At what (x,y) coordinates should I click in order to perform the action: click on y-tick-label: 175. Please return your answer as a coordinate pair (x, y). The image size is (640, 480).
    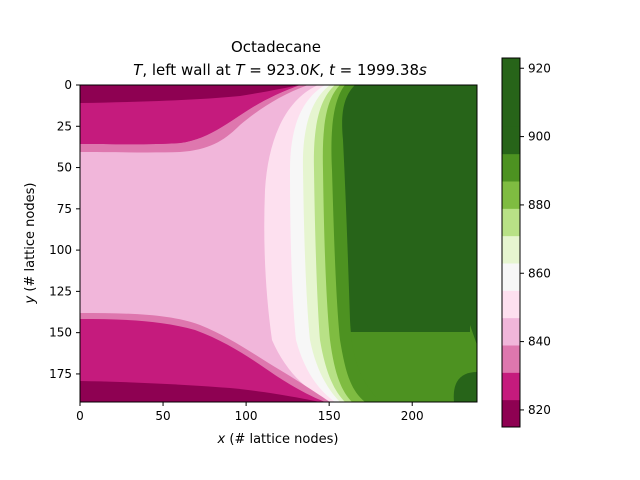
    Looking at the image, I should click on (60, 374).